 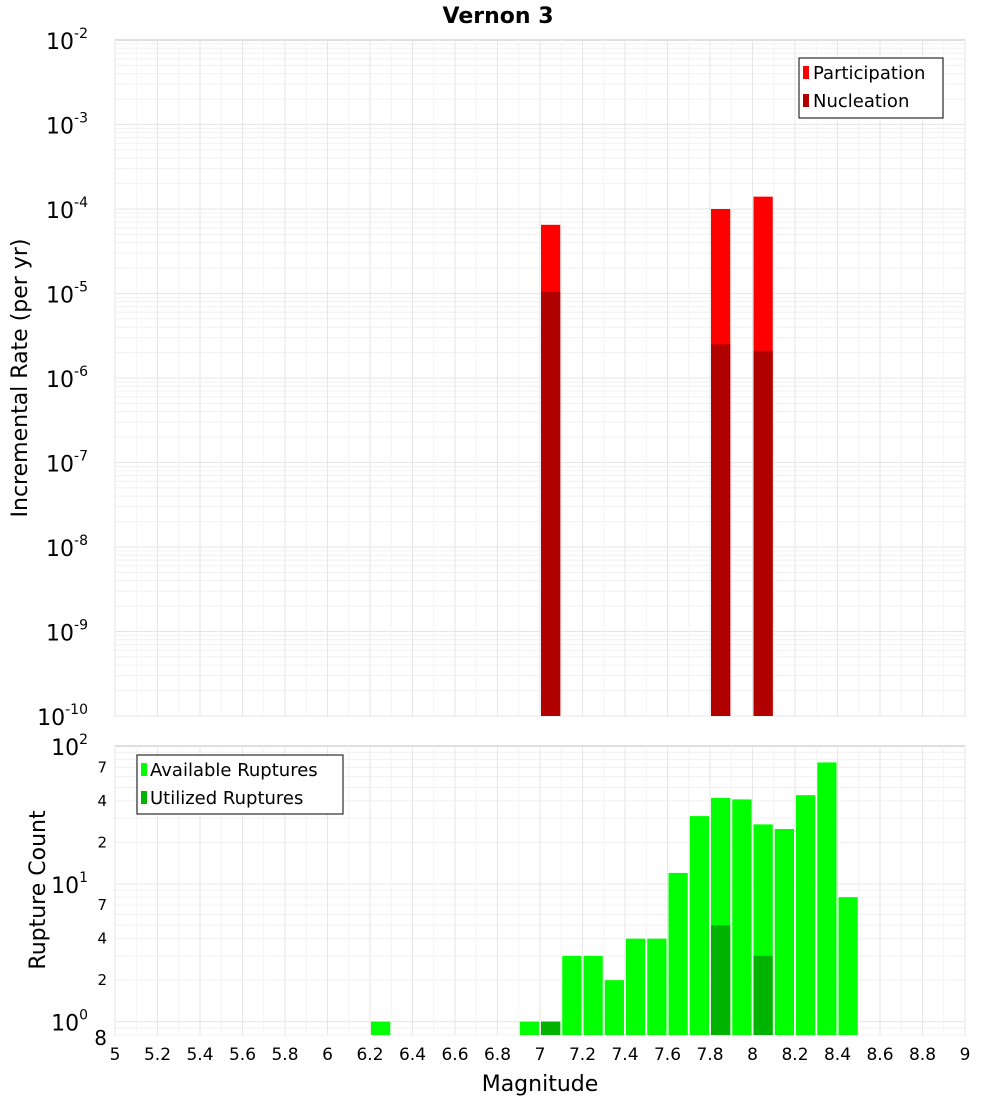 I want to click on rate-y-tick-label: 10⁻², so click(x=67, y=40).